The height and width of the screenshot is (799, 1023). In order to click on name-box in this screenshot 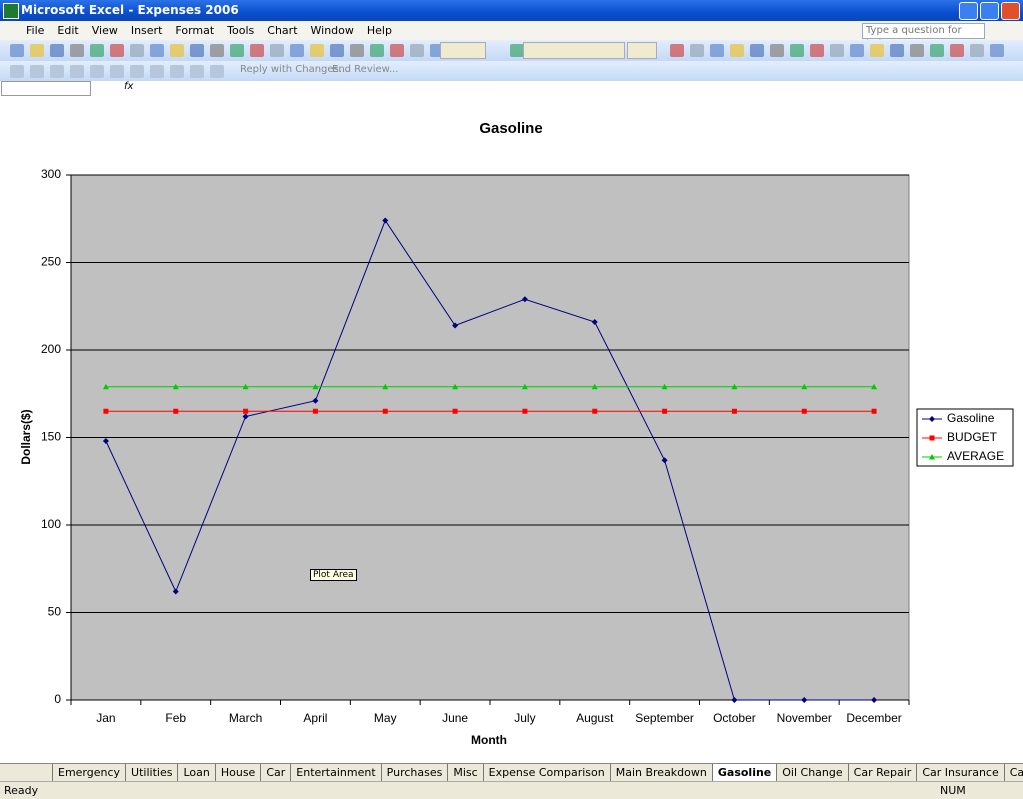, I will do `click(46, 88)`.